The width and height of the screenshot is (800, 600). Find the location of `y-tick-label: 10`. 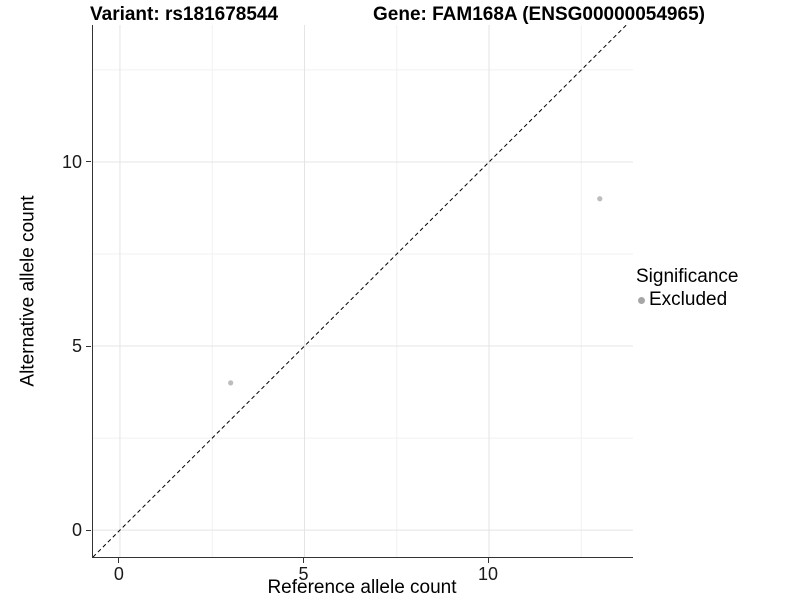

y-tick-label: 10 is located at coordinates (71, 161).